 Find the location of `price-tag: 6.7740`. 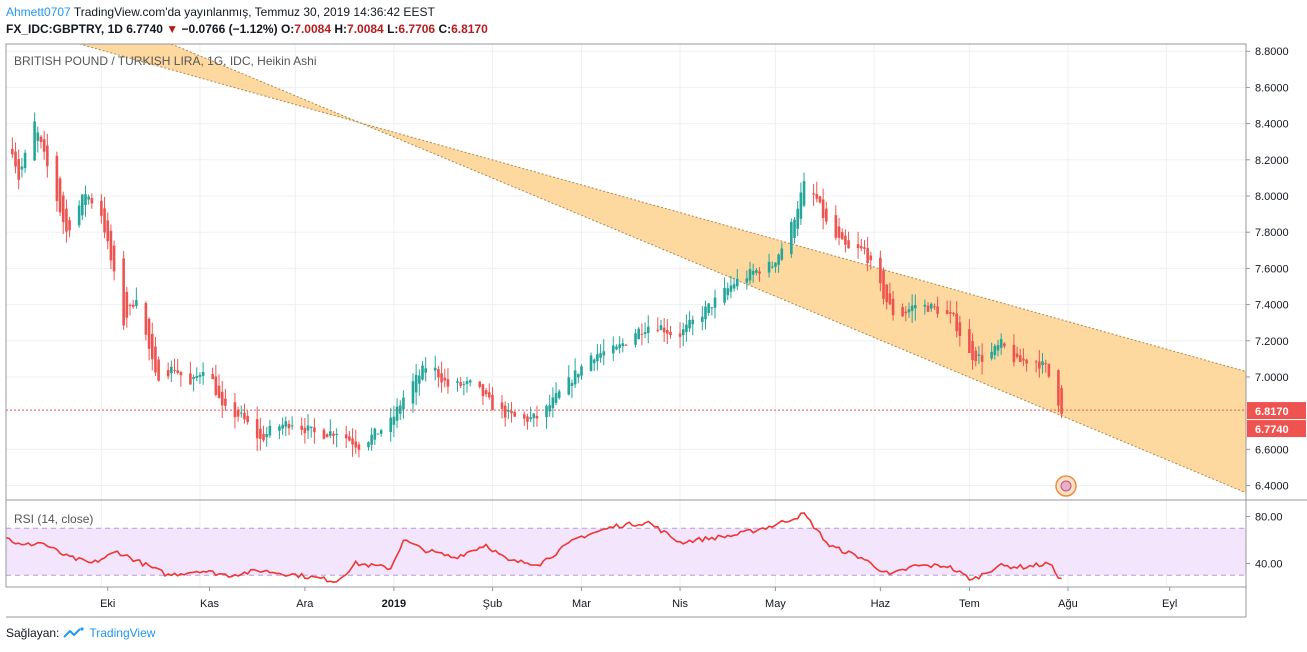

price-tag: 6.7740 is located at coordinates (1276, 429).